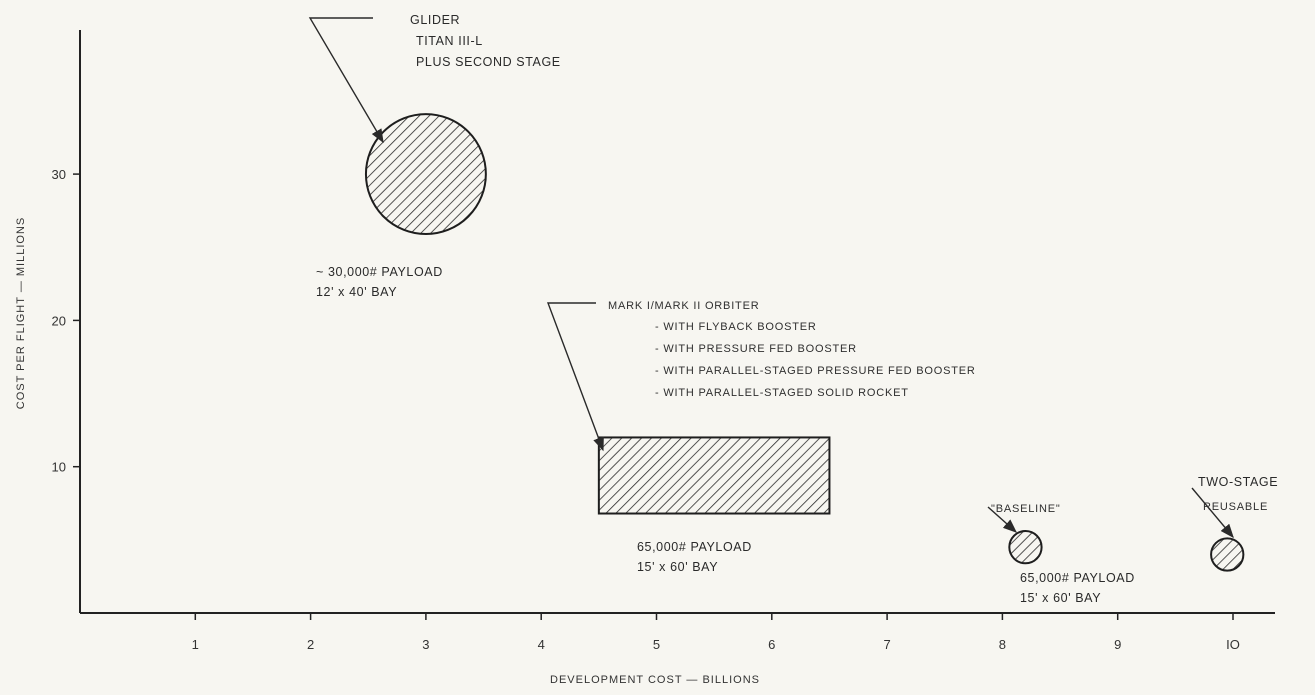 The image size is (1315, 695). Describe the element at coordinates (21, 313) in the screenshot. I see `y-axis-title: COST PER FLIGHT — MILLIONS` at that location.